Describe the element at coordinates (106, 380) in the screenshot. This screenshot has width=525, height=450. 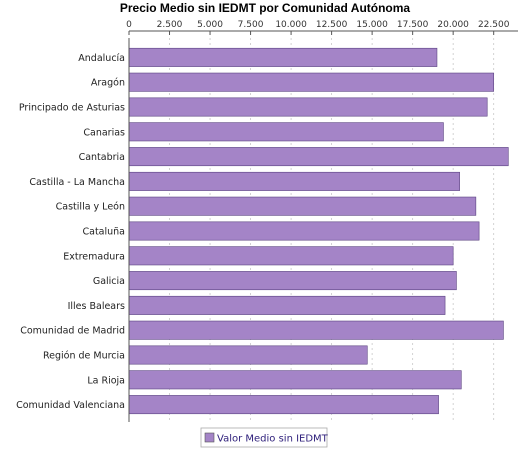
I see `category-label: La Rioja` at that location.